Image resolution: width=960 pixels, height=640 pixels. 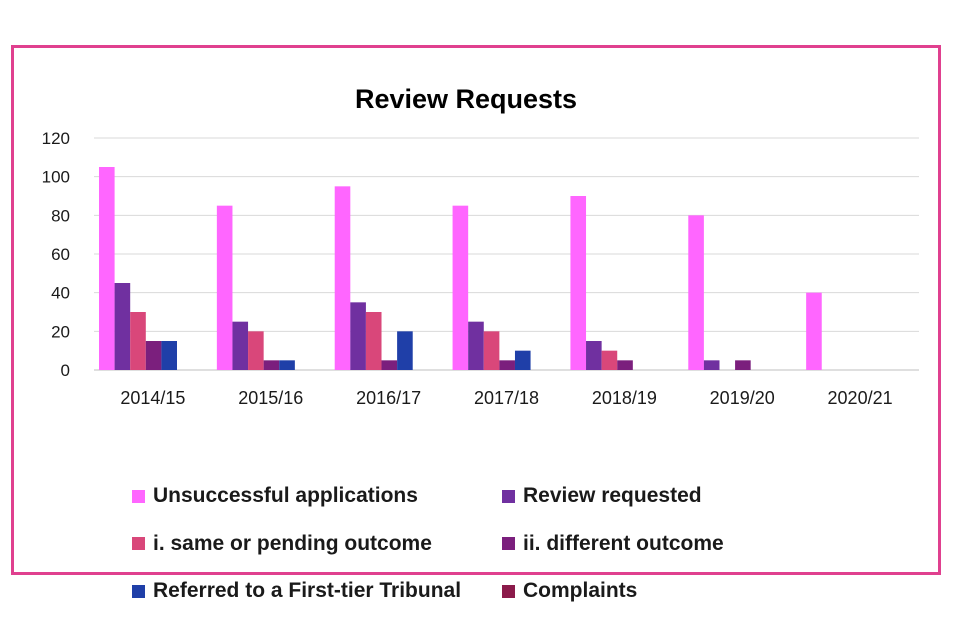 What do you see at coordinates (696, 292) in the screenshot?
I see `bar-2019-20-s0` at bounding box center [696, 292].